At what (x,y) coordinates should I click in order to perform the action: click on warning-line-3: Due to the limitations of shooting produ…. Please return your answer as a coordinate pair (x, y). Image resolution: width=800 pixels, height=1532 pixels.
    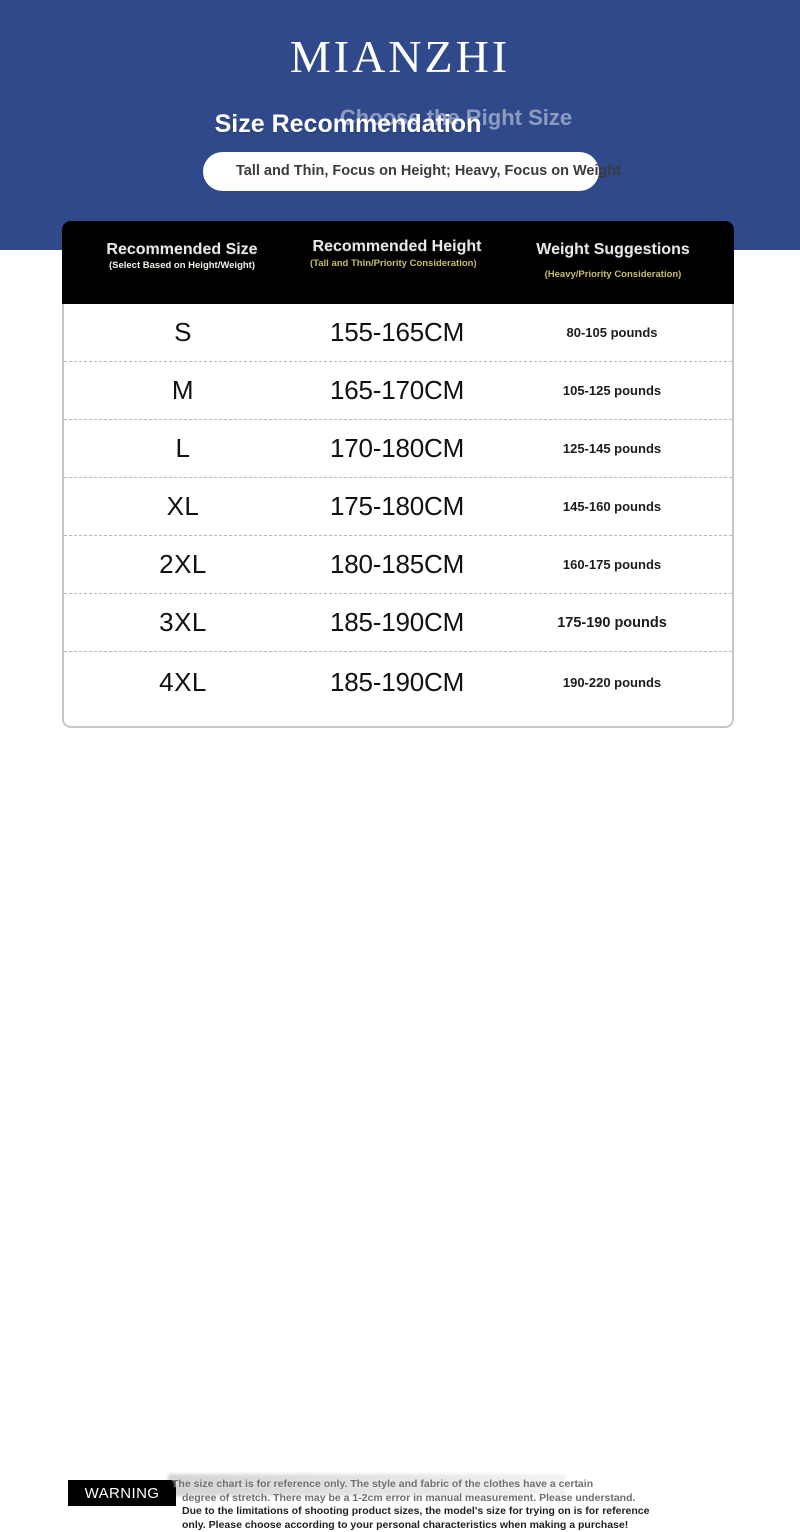
    Looking at the image, I should click on (472, 1512).